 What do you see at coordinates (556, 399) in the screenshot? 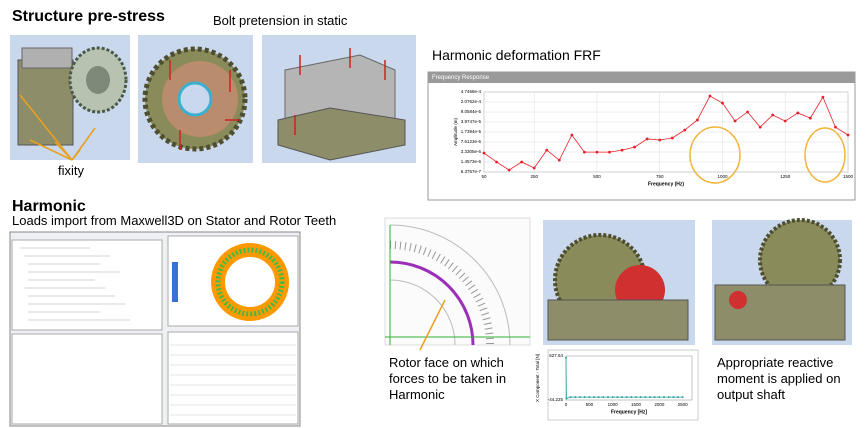
I see `y-tick-label: -44.225` at bounding box center [556, 399].